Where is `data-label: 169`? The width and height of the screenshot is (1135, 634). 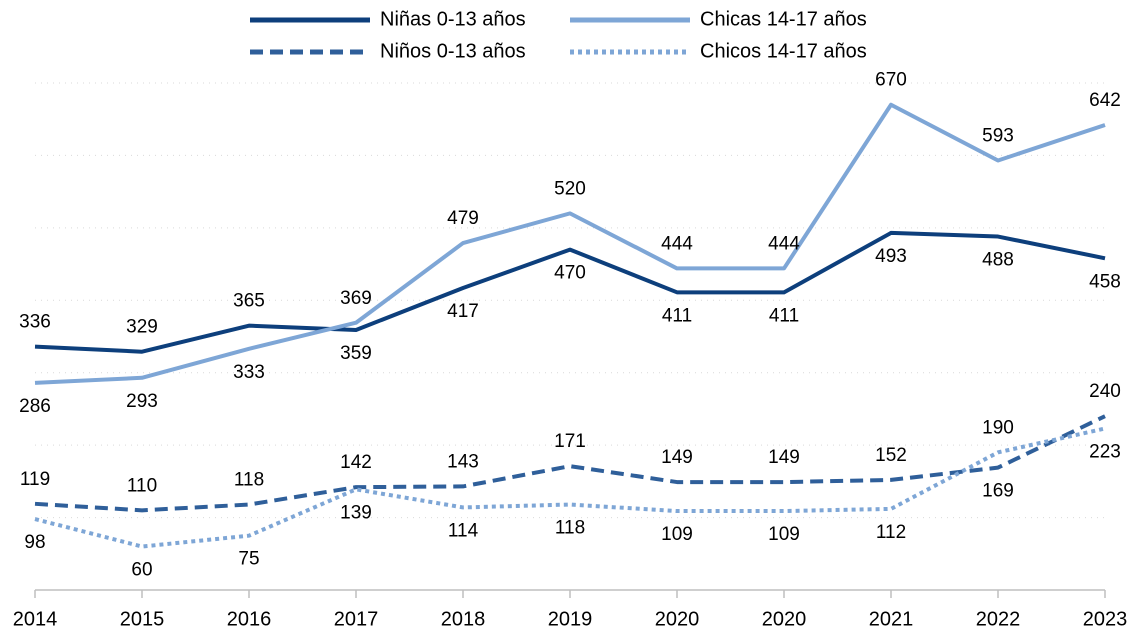 data-label: 169 is located at coordinates (998, 491).